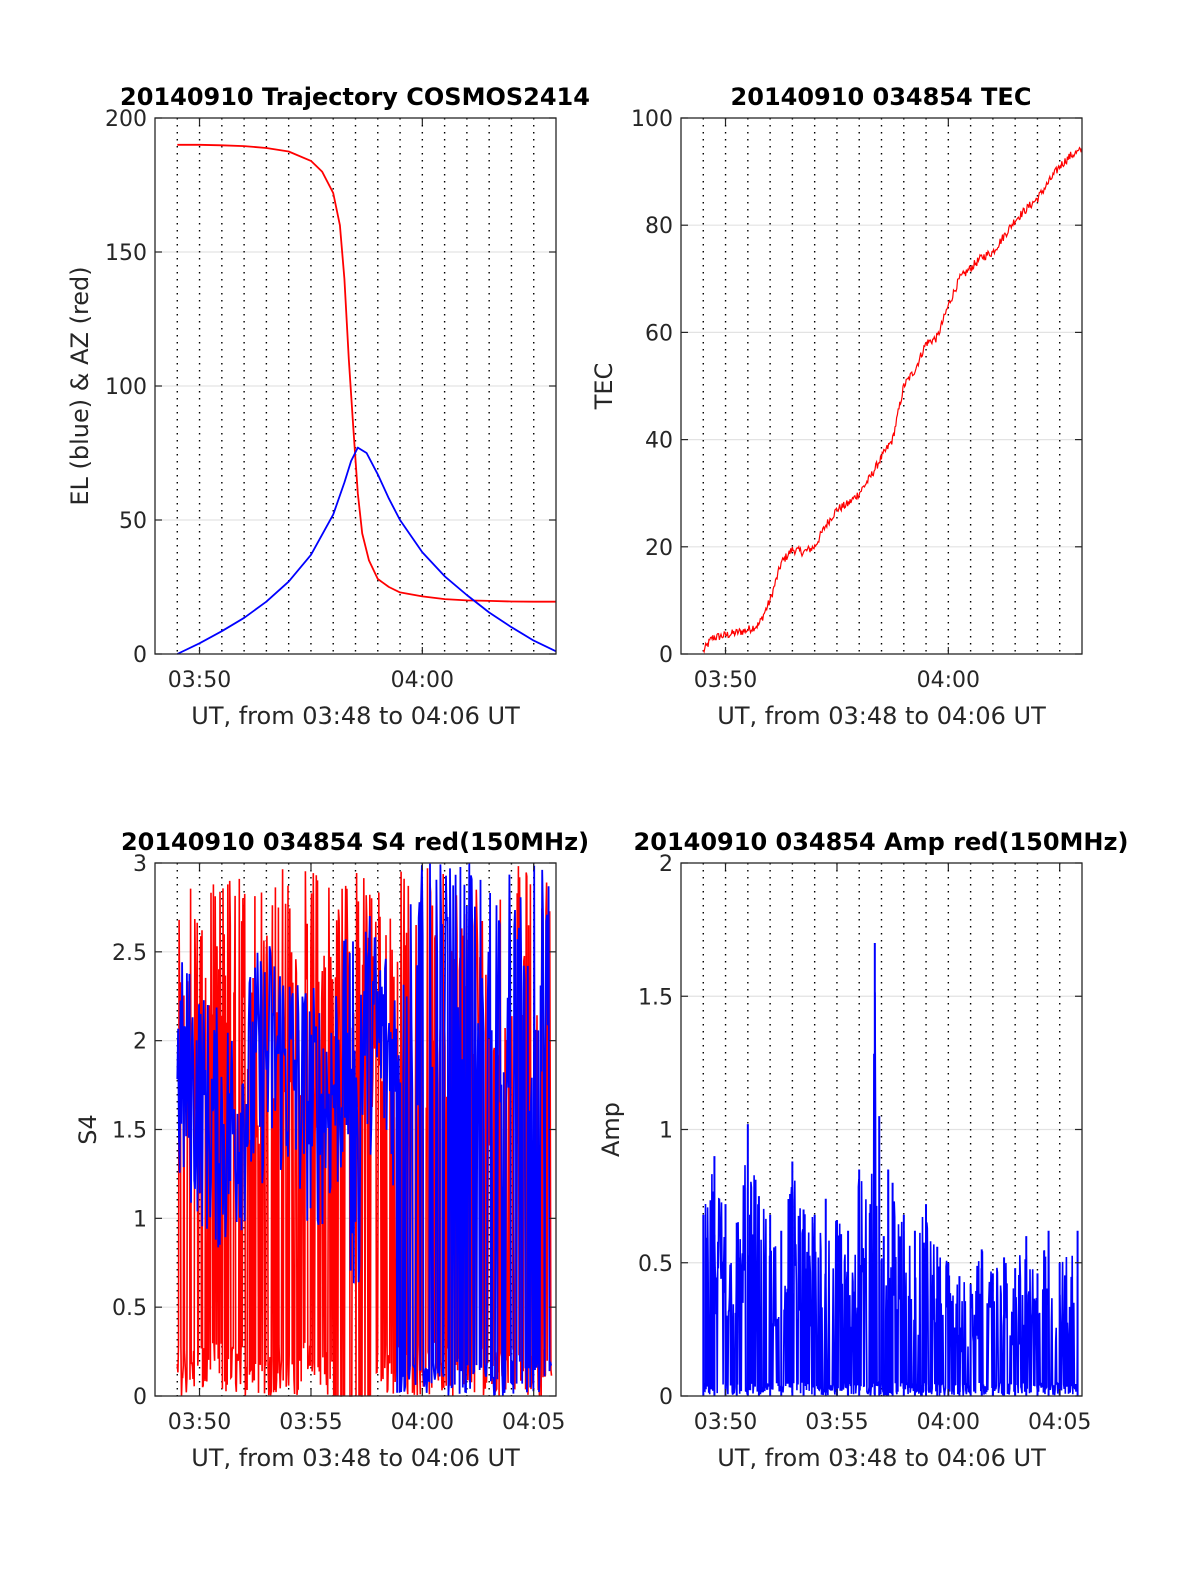 The height and width of the screenshot is (1575, 1200). Describe the element at coordinates (659, 441) in the screenshot. I see `y-tick-label: 40` at that location.